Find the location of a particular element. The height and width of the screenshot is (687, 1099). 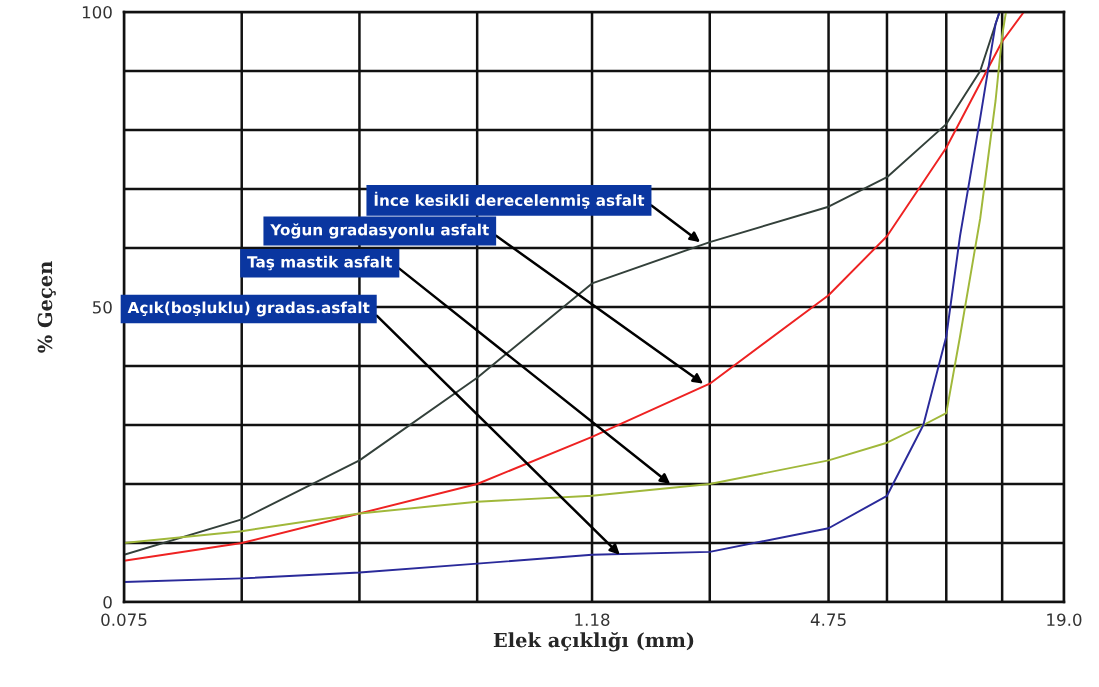

x-tick-label: 19.0 is located at coordinates (1064, 620).